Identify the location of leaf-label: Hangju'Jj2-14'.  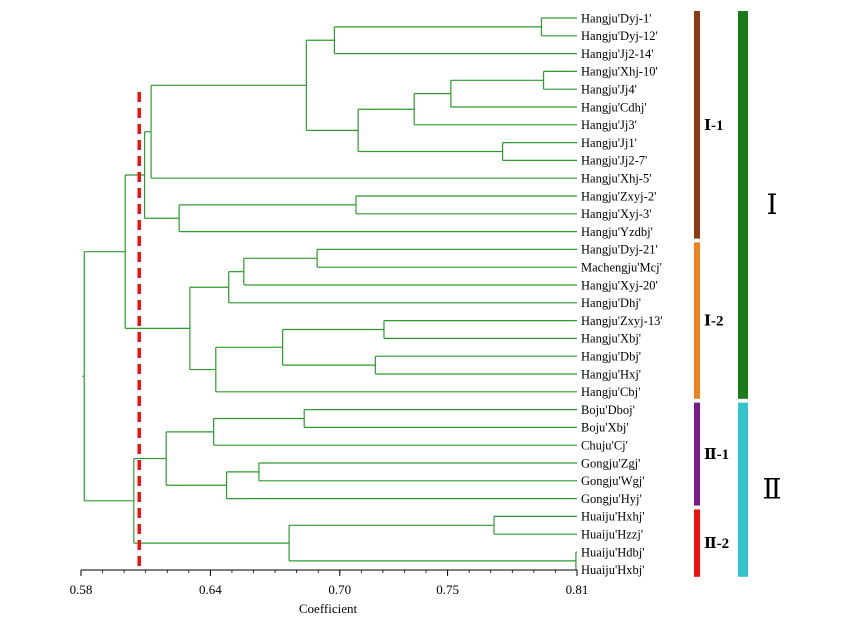
(617, 54).